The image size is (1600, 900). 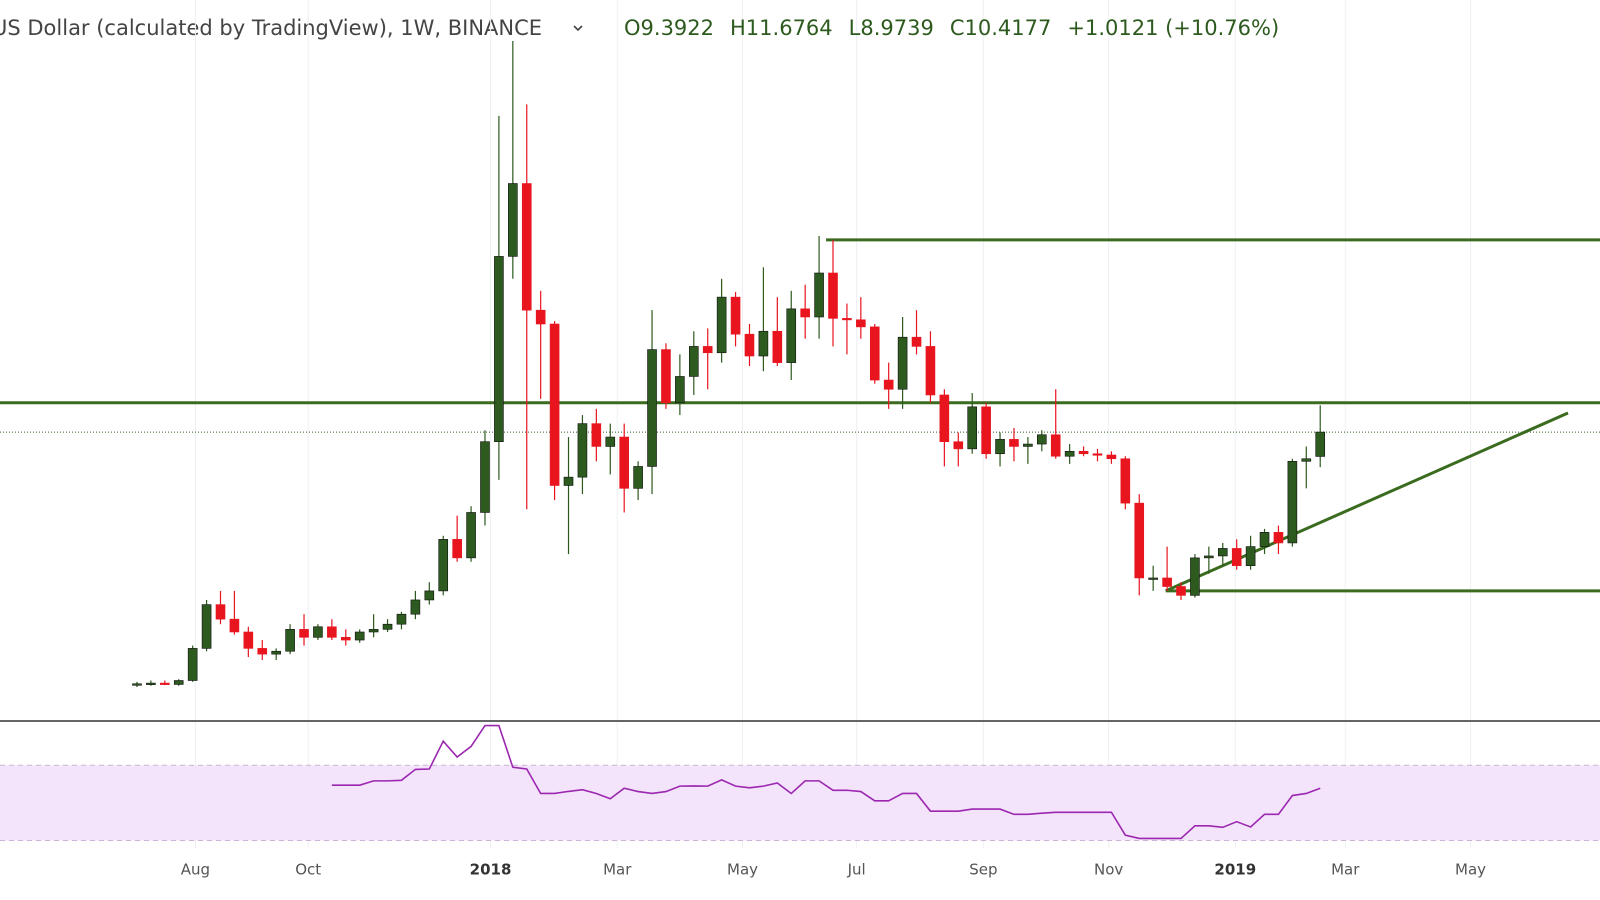 I want to click on x-tick-label: Aug, so click(x=195, y=870).